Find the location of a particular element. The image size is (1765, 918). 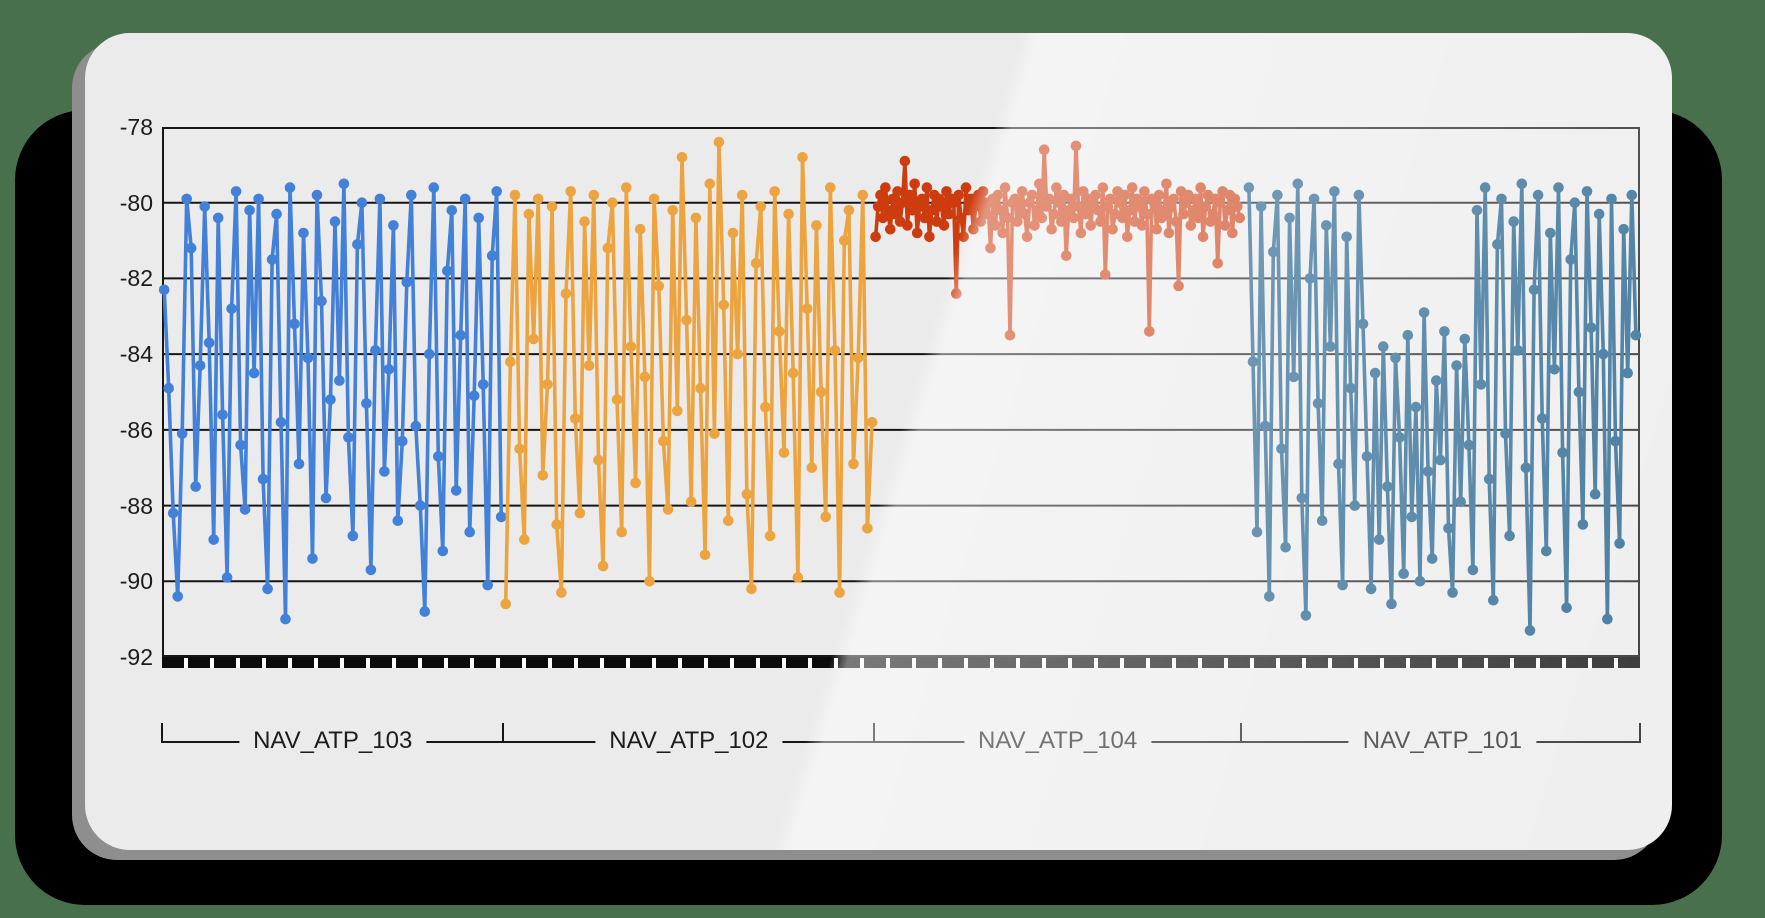

y-axis-tick-label: -88 is located at coordinates (136, 505).